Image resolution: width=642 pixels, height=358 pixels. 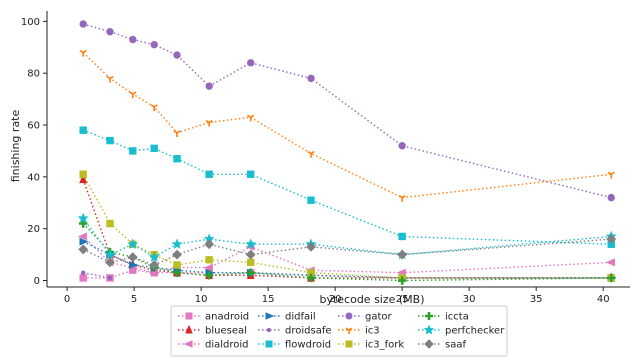 I want to click on x-tick-label: 30, so click(x=469, y=299).